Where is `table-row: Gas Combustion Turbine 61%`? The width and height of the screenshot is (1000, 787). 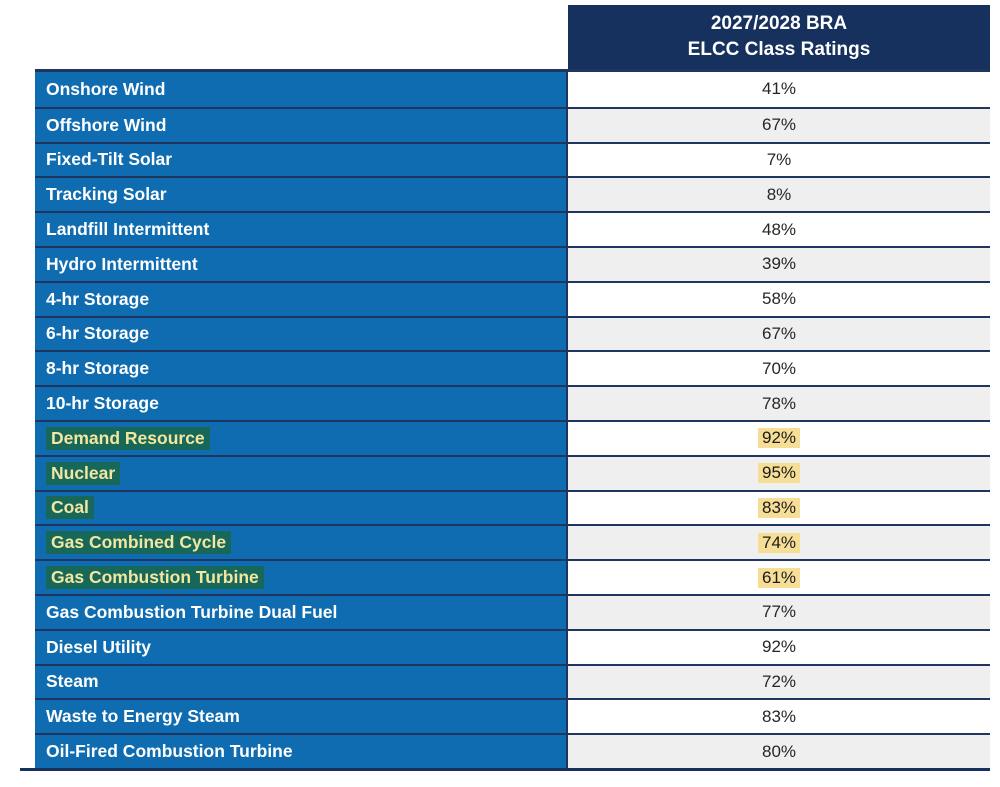
table-row: Gas Combustion Turbine 61% is located at coordinates (512, 576).